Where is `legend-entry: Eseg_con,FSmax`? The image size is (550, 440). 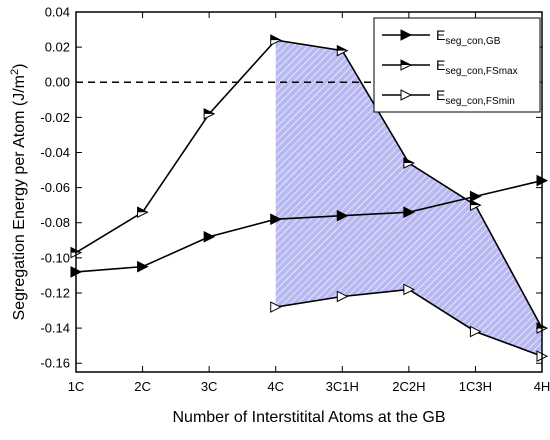
legend-entry: Eseg_con,FSmax is located at coordinates (450, 67).